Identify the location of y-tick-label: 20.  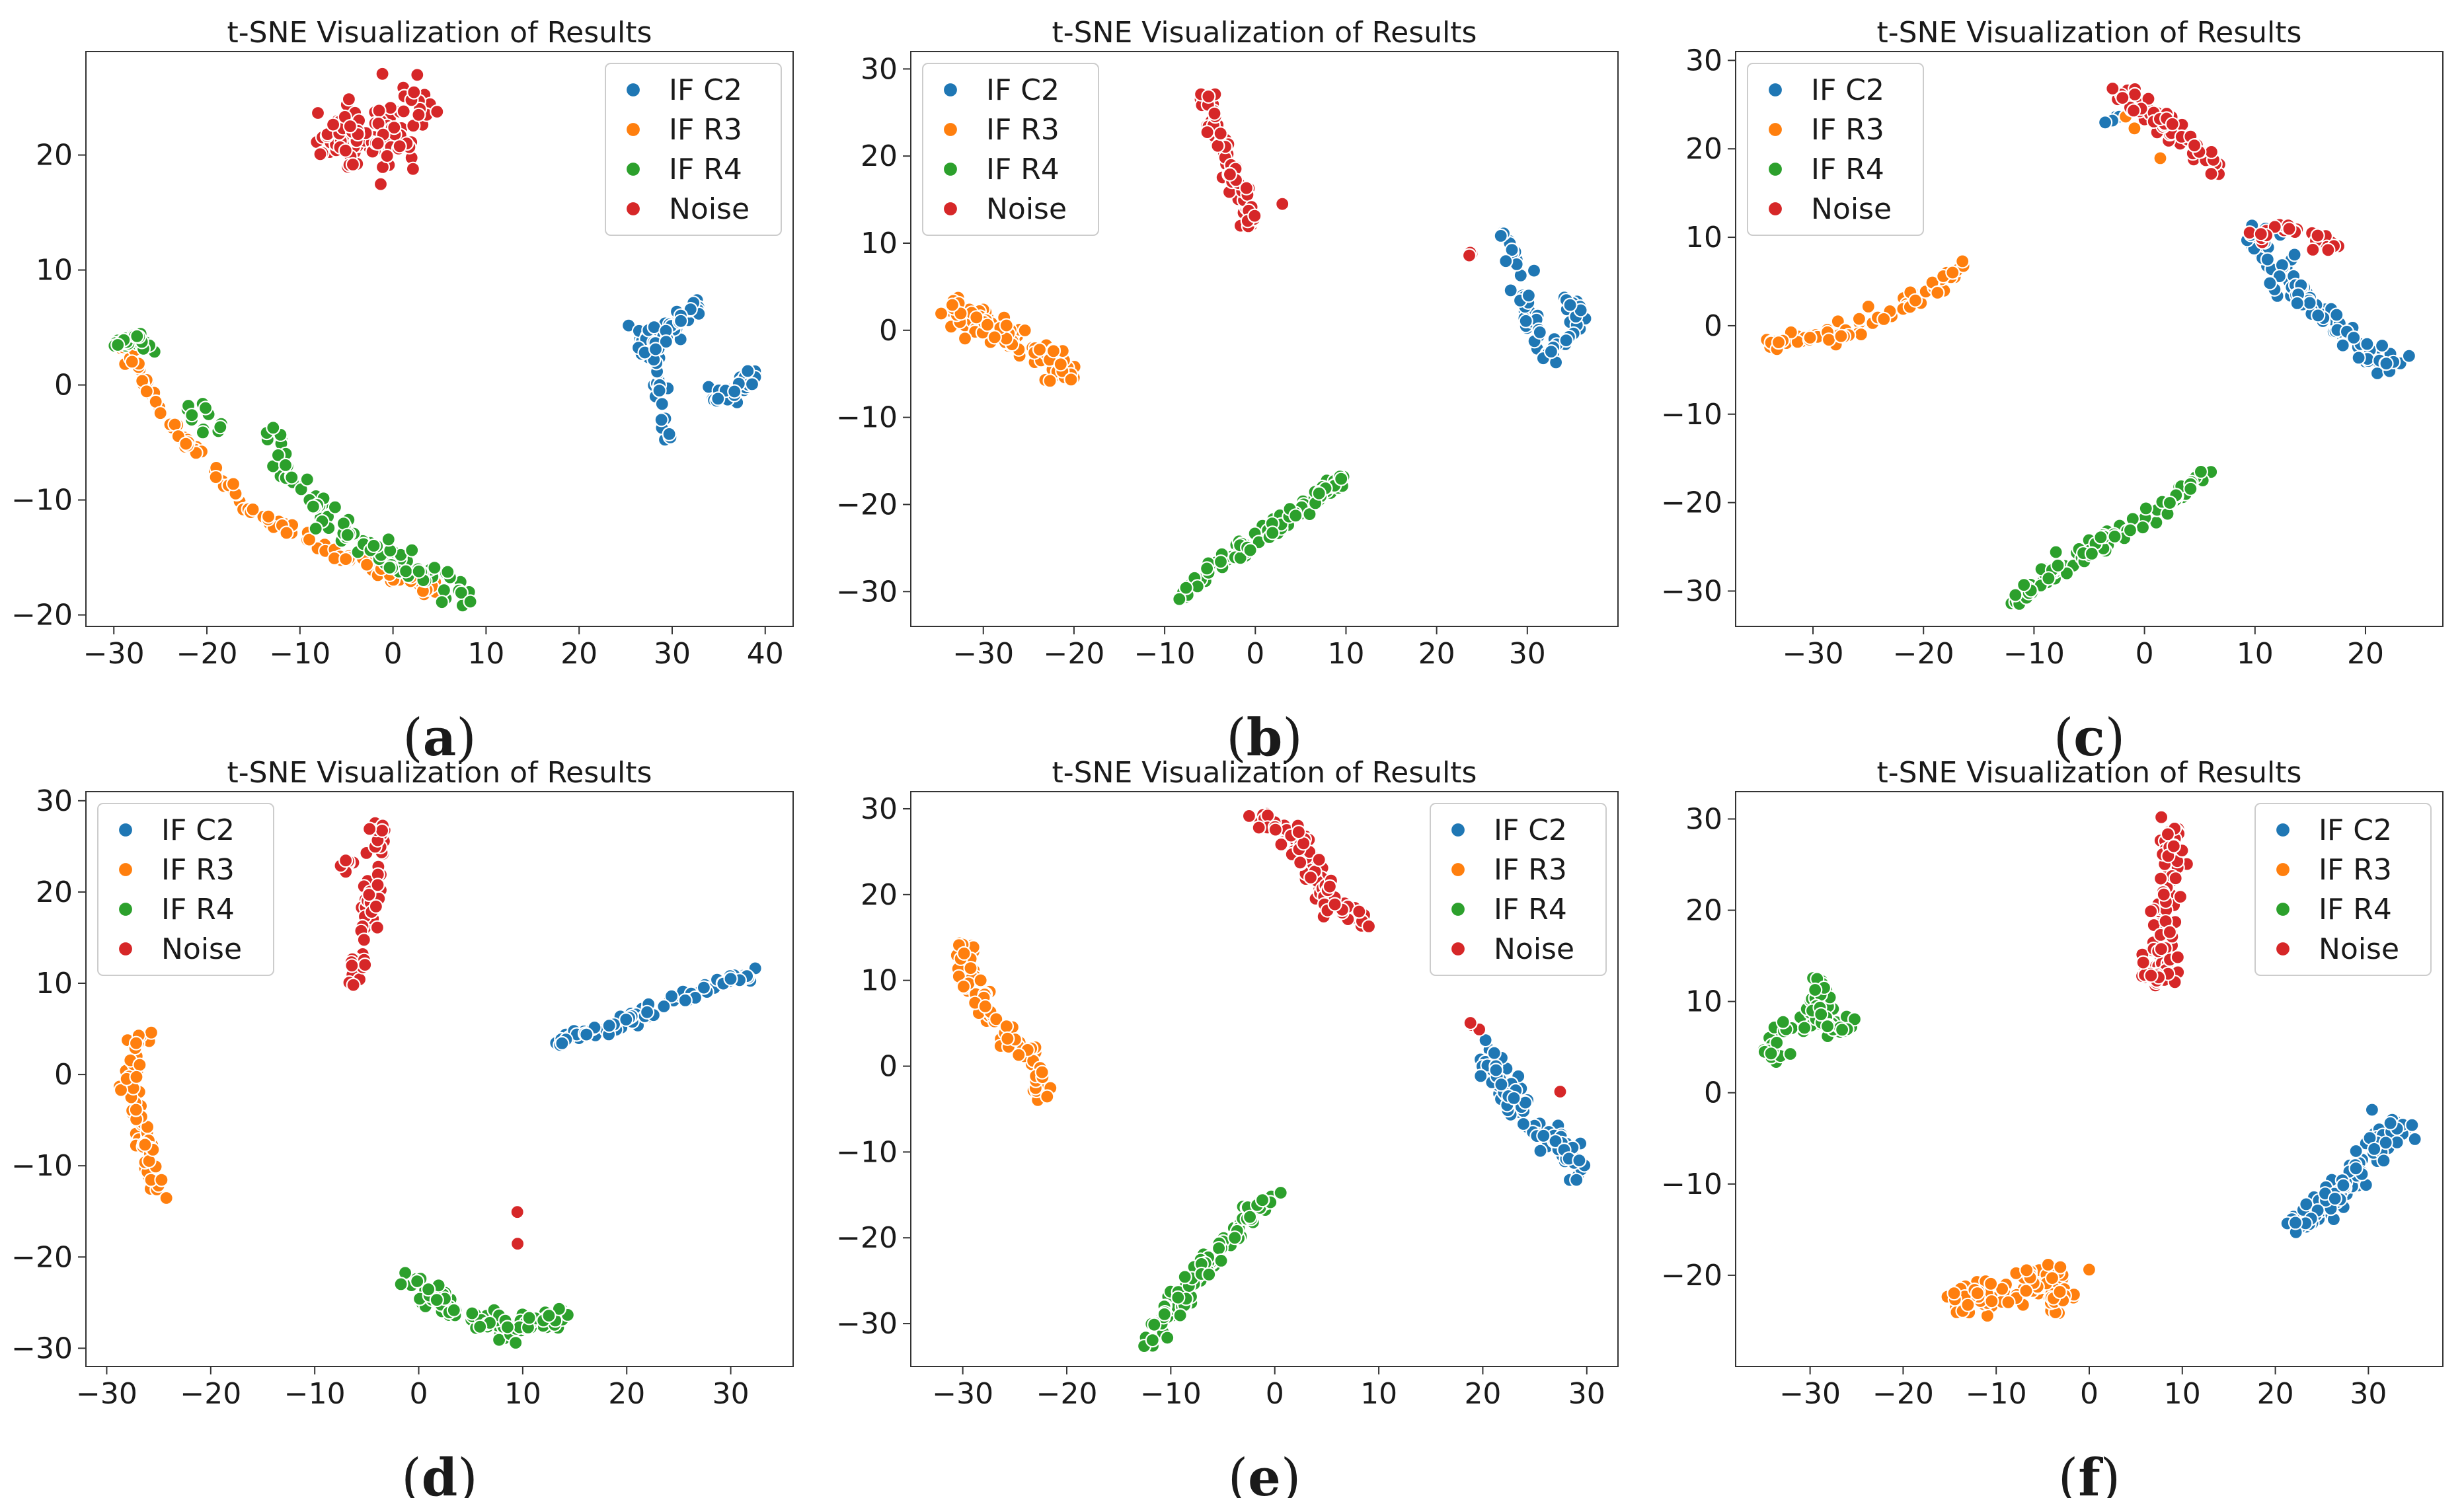
(879, 156).